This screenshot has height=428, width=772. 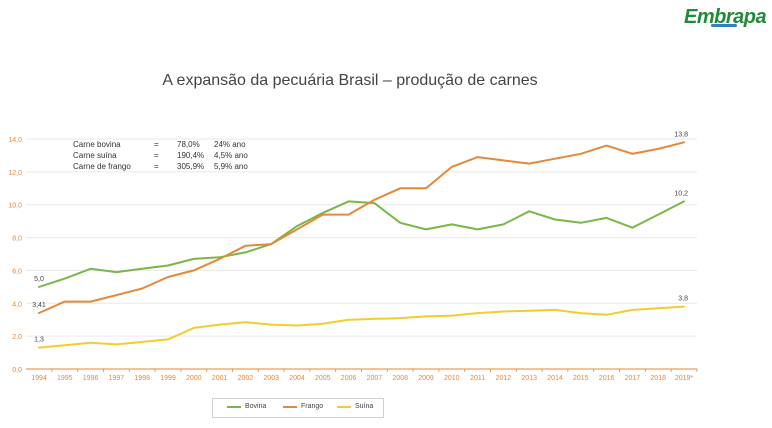 I want to click on x-tick-label: 2009, so click(x=426, y=378).